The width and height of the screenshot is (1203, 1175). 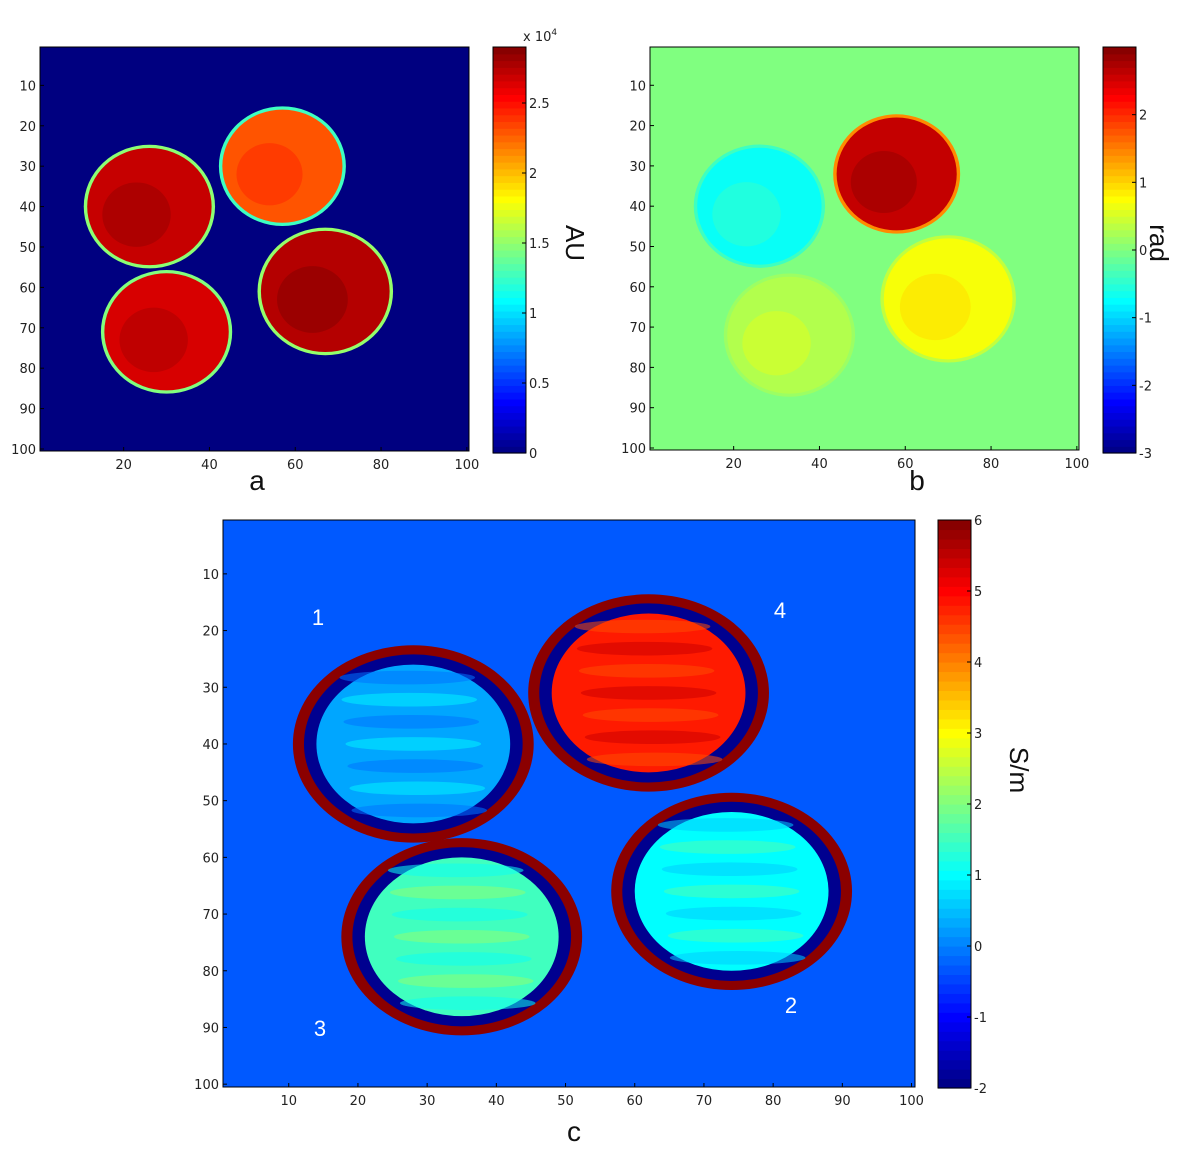 What do you see at coordinates (980, 1089) in the screenshot?
I see `colorbar-tick-label: -2` at bounding box center [980, 1089].